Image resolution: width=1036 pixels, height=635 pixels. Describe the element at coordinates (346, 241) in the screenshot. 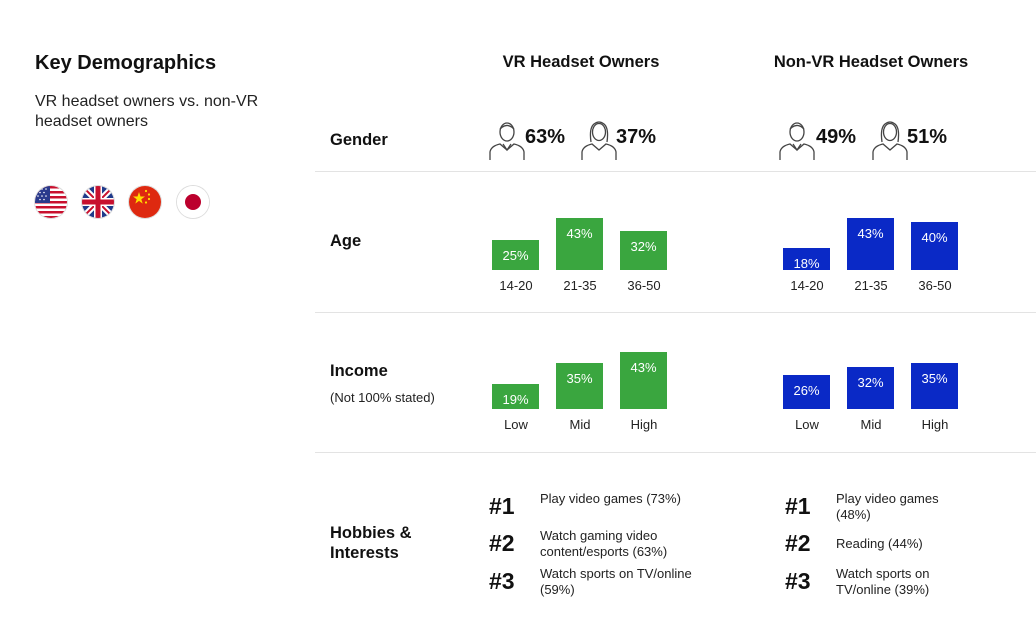

I see `row-label-age: Age` at that location.